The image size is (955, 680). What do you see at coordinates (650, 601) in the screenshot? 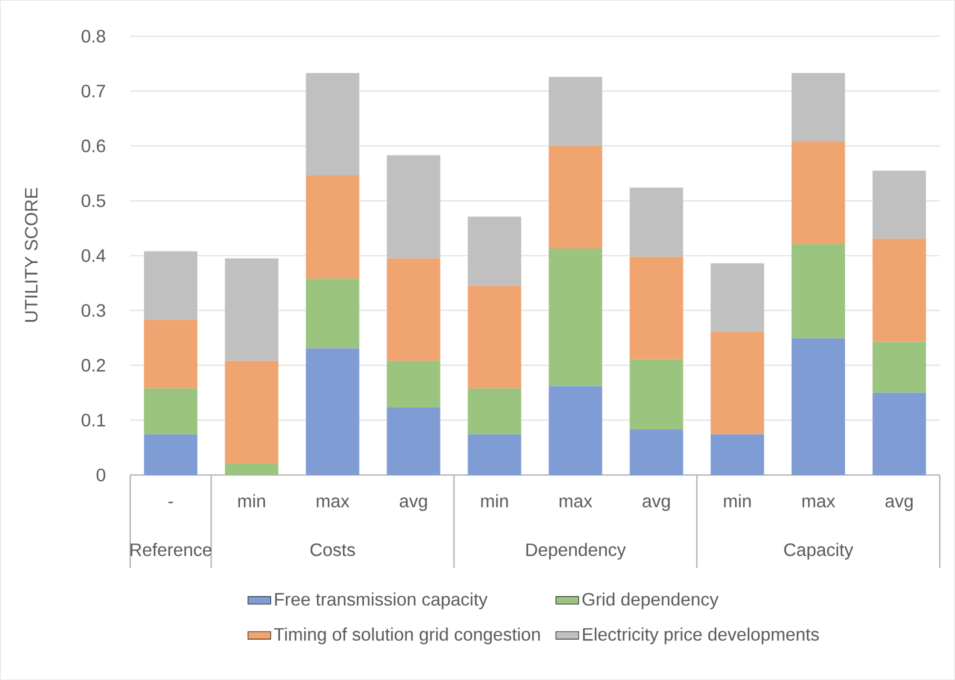
I see `legend-label: Grid dependency` at bounding box center [650, 601].